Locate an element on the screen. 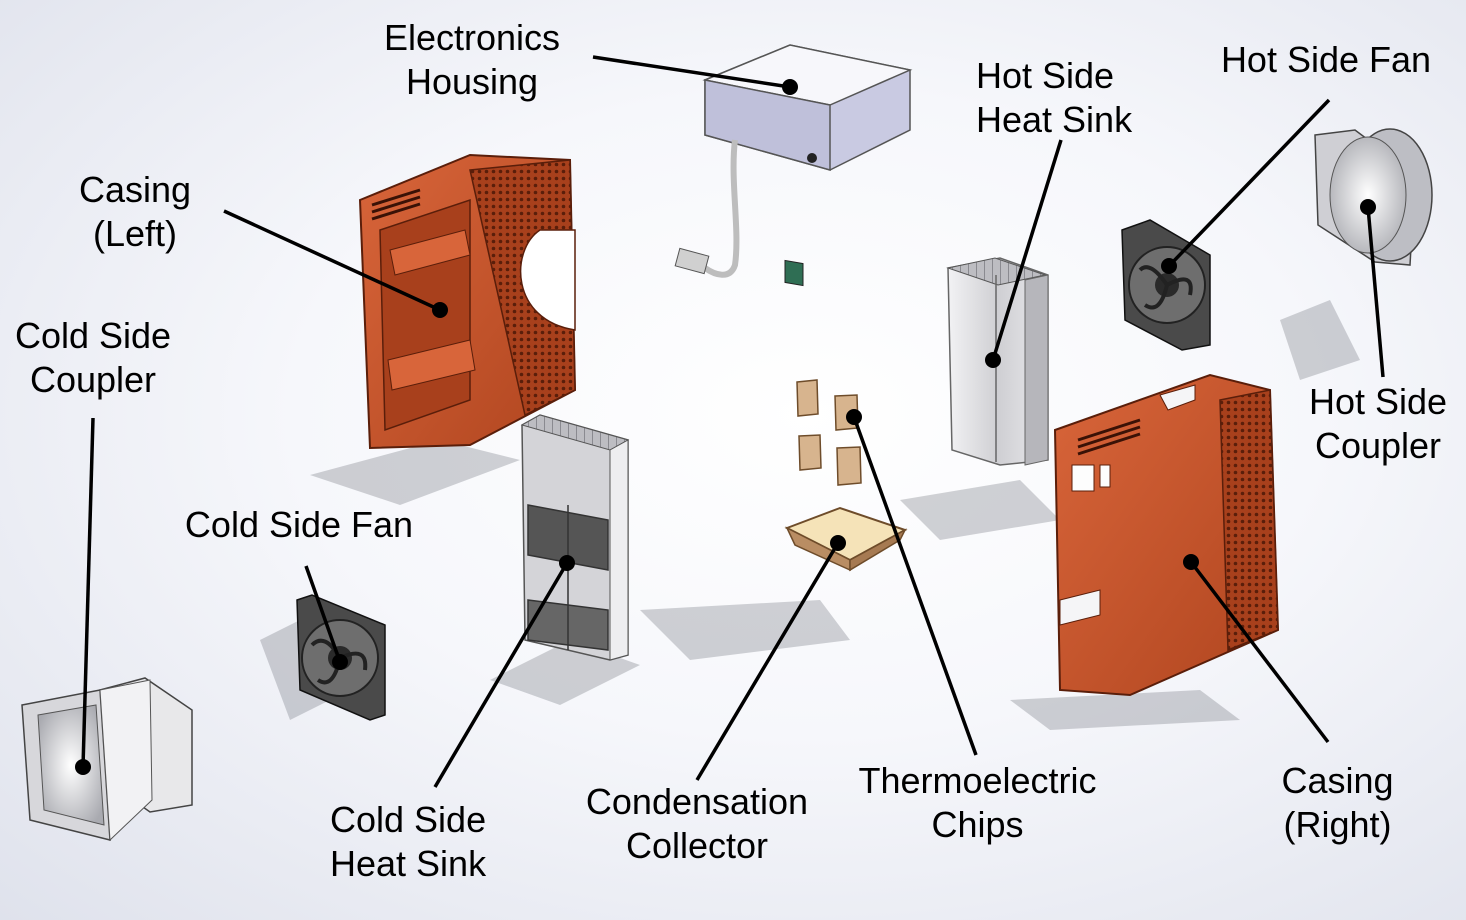  label-thermoelectric-chips: Thermoelectric Chips is located at coordinates (977, 802).